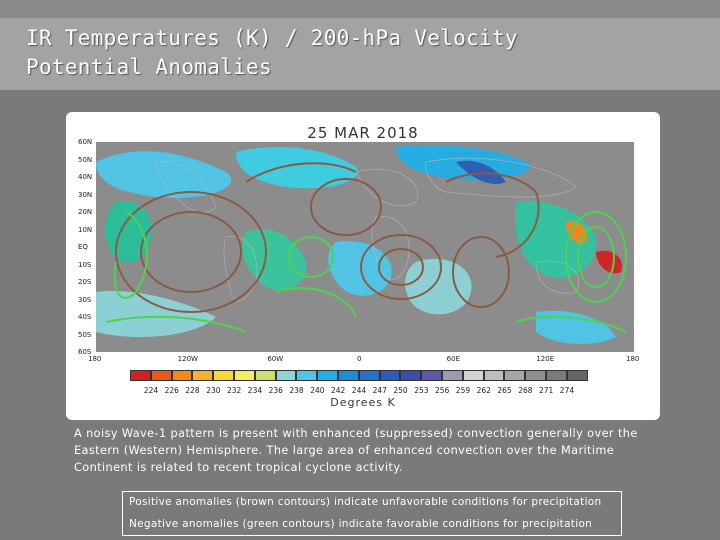 This screenshot has height=540, width=720. Describe the element at coordinates (85, 299) in the screenshot. I see `lat-label: 30S` at that location.